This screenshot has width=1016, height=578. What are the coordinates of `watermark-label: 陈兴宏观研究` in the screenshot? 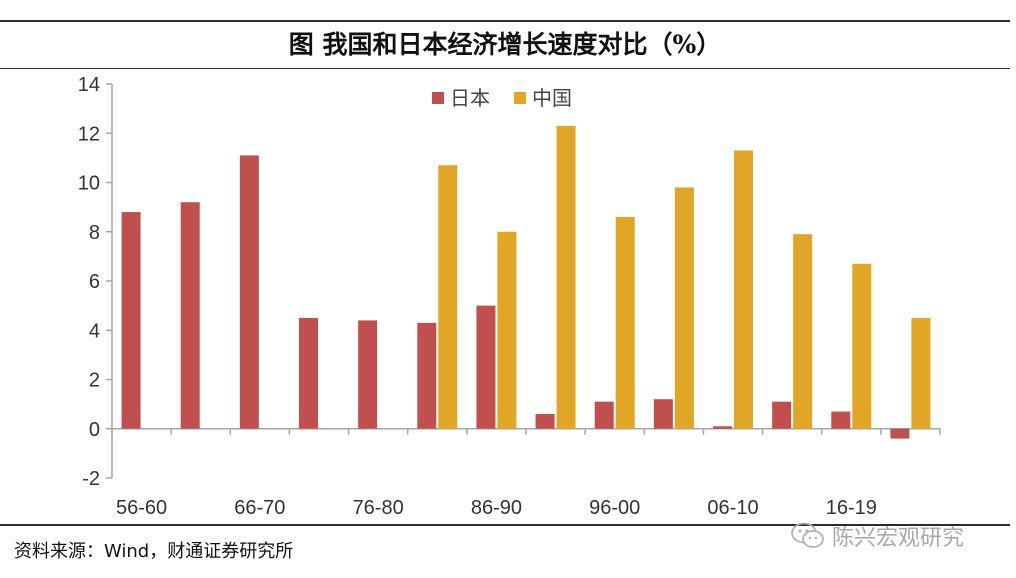 It's located at (898, 538).